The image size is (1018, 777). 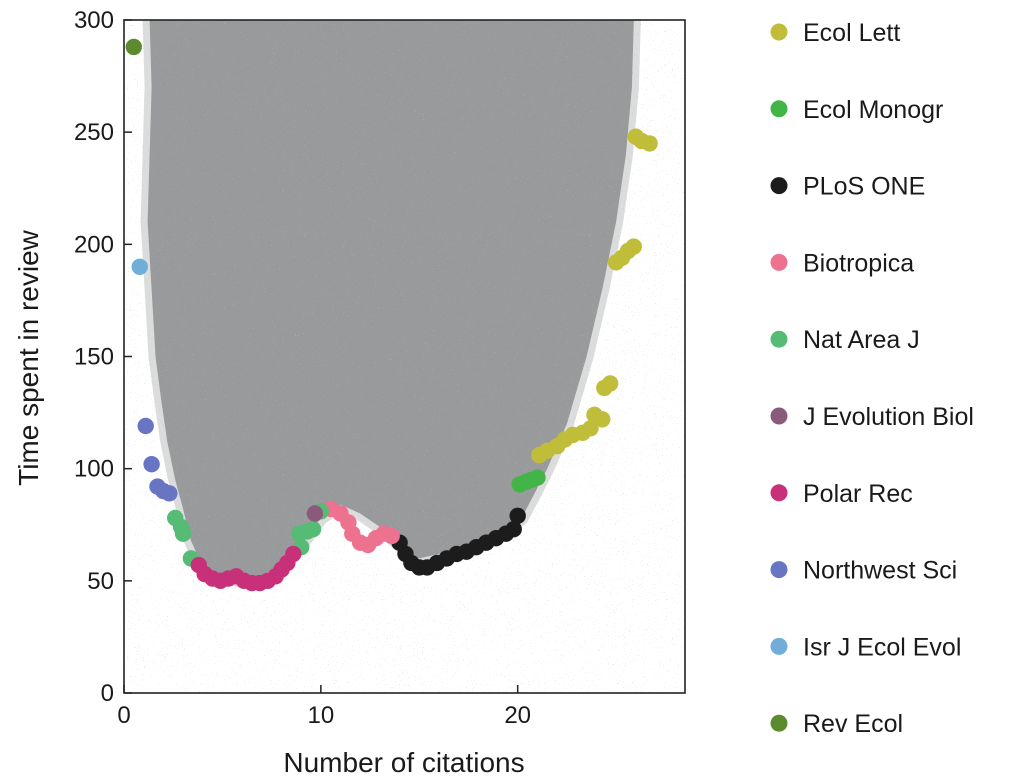 I want to click on legend-label: Rev Ecol, so click(x=853, y=724).